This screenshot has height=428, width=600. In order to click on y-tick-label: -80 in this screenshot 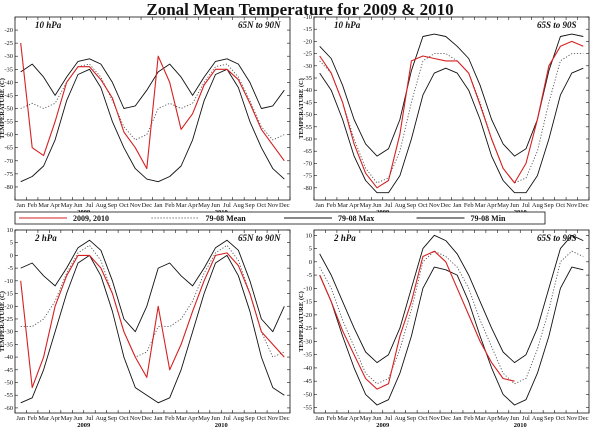, I will do `click(307, 188)`.